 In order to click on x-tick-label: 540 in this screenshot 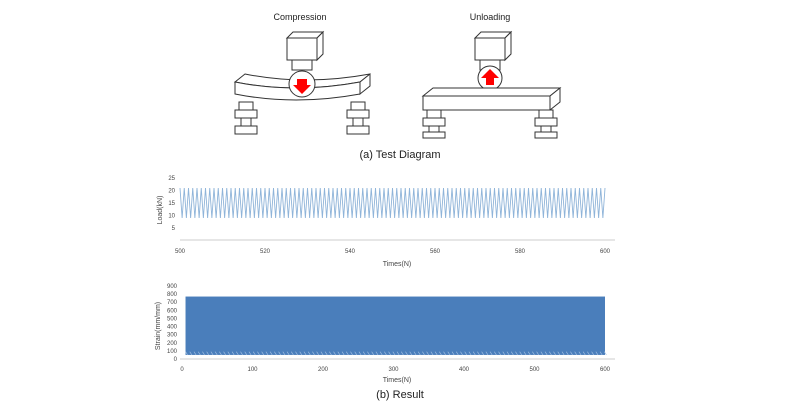, I will do `click(350, 252)`.